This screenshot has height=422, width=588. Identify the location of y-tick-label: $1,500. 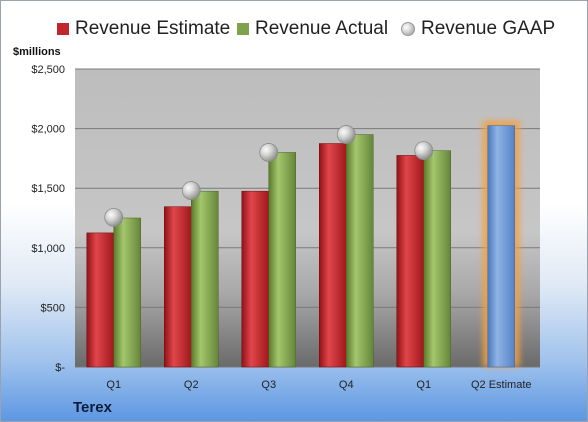
(48, 189).